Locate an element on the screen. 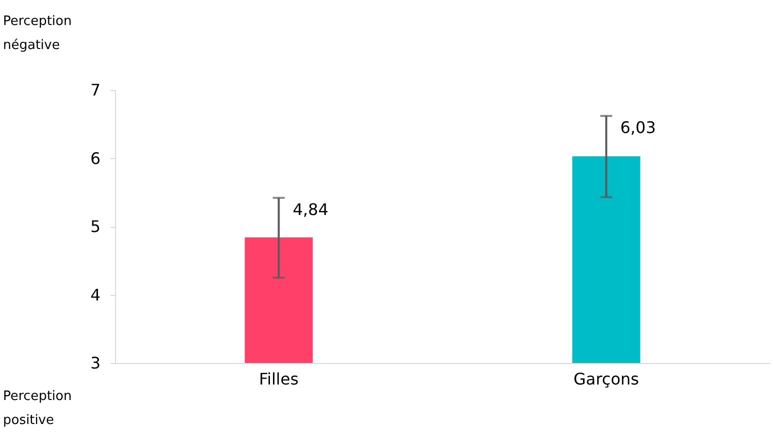 This screenshot has height=435, width=773. y-tick-label: 6 is located at coordinates (95, 158).